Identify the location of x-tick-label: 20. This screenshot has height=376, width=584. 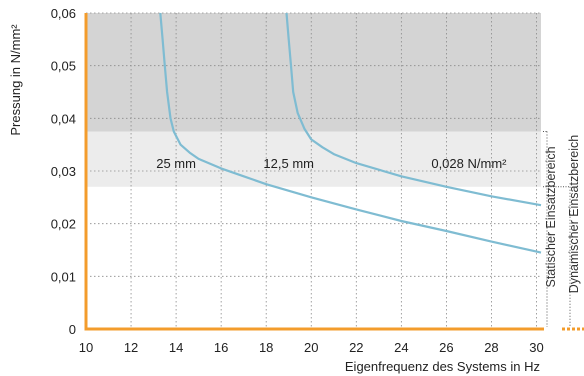
(311, 347).